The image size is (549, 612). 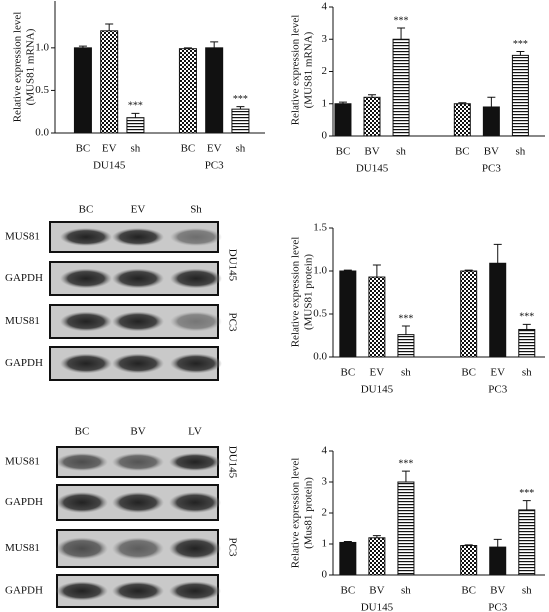 I want to click on y-axis-label: (Mus81 protein), so click(x=309, y=513).